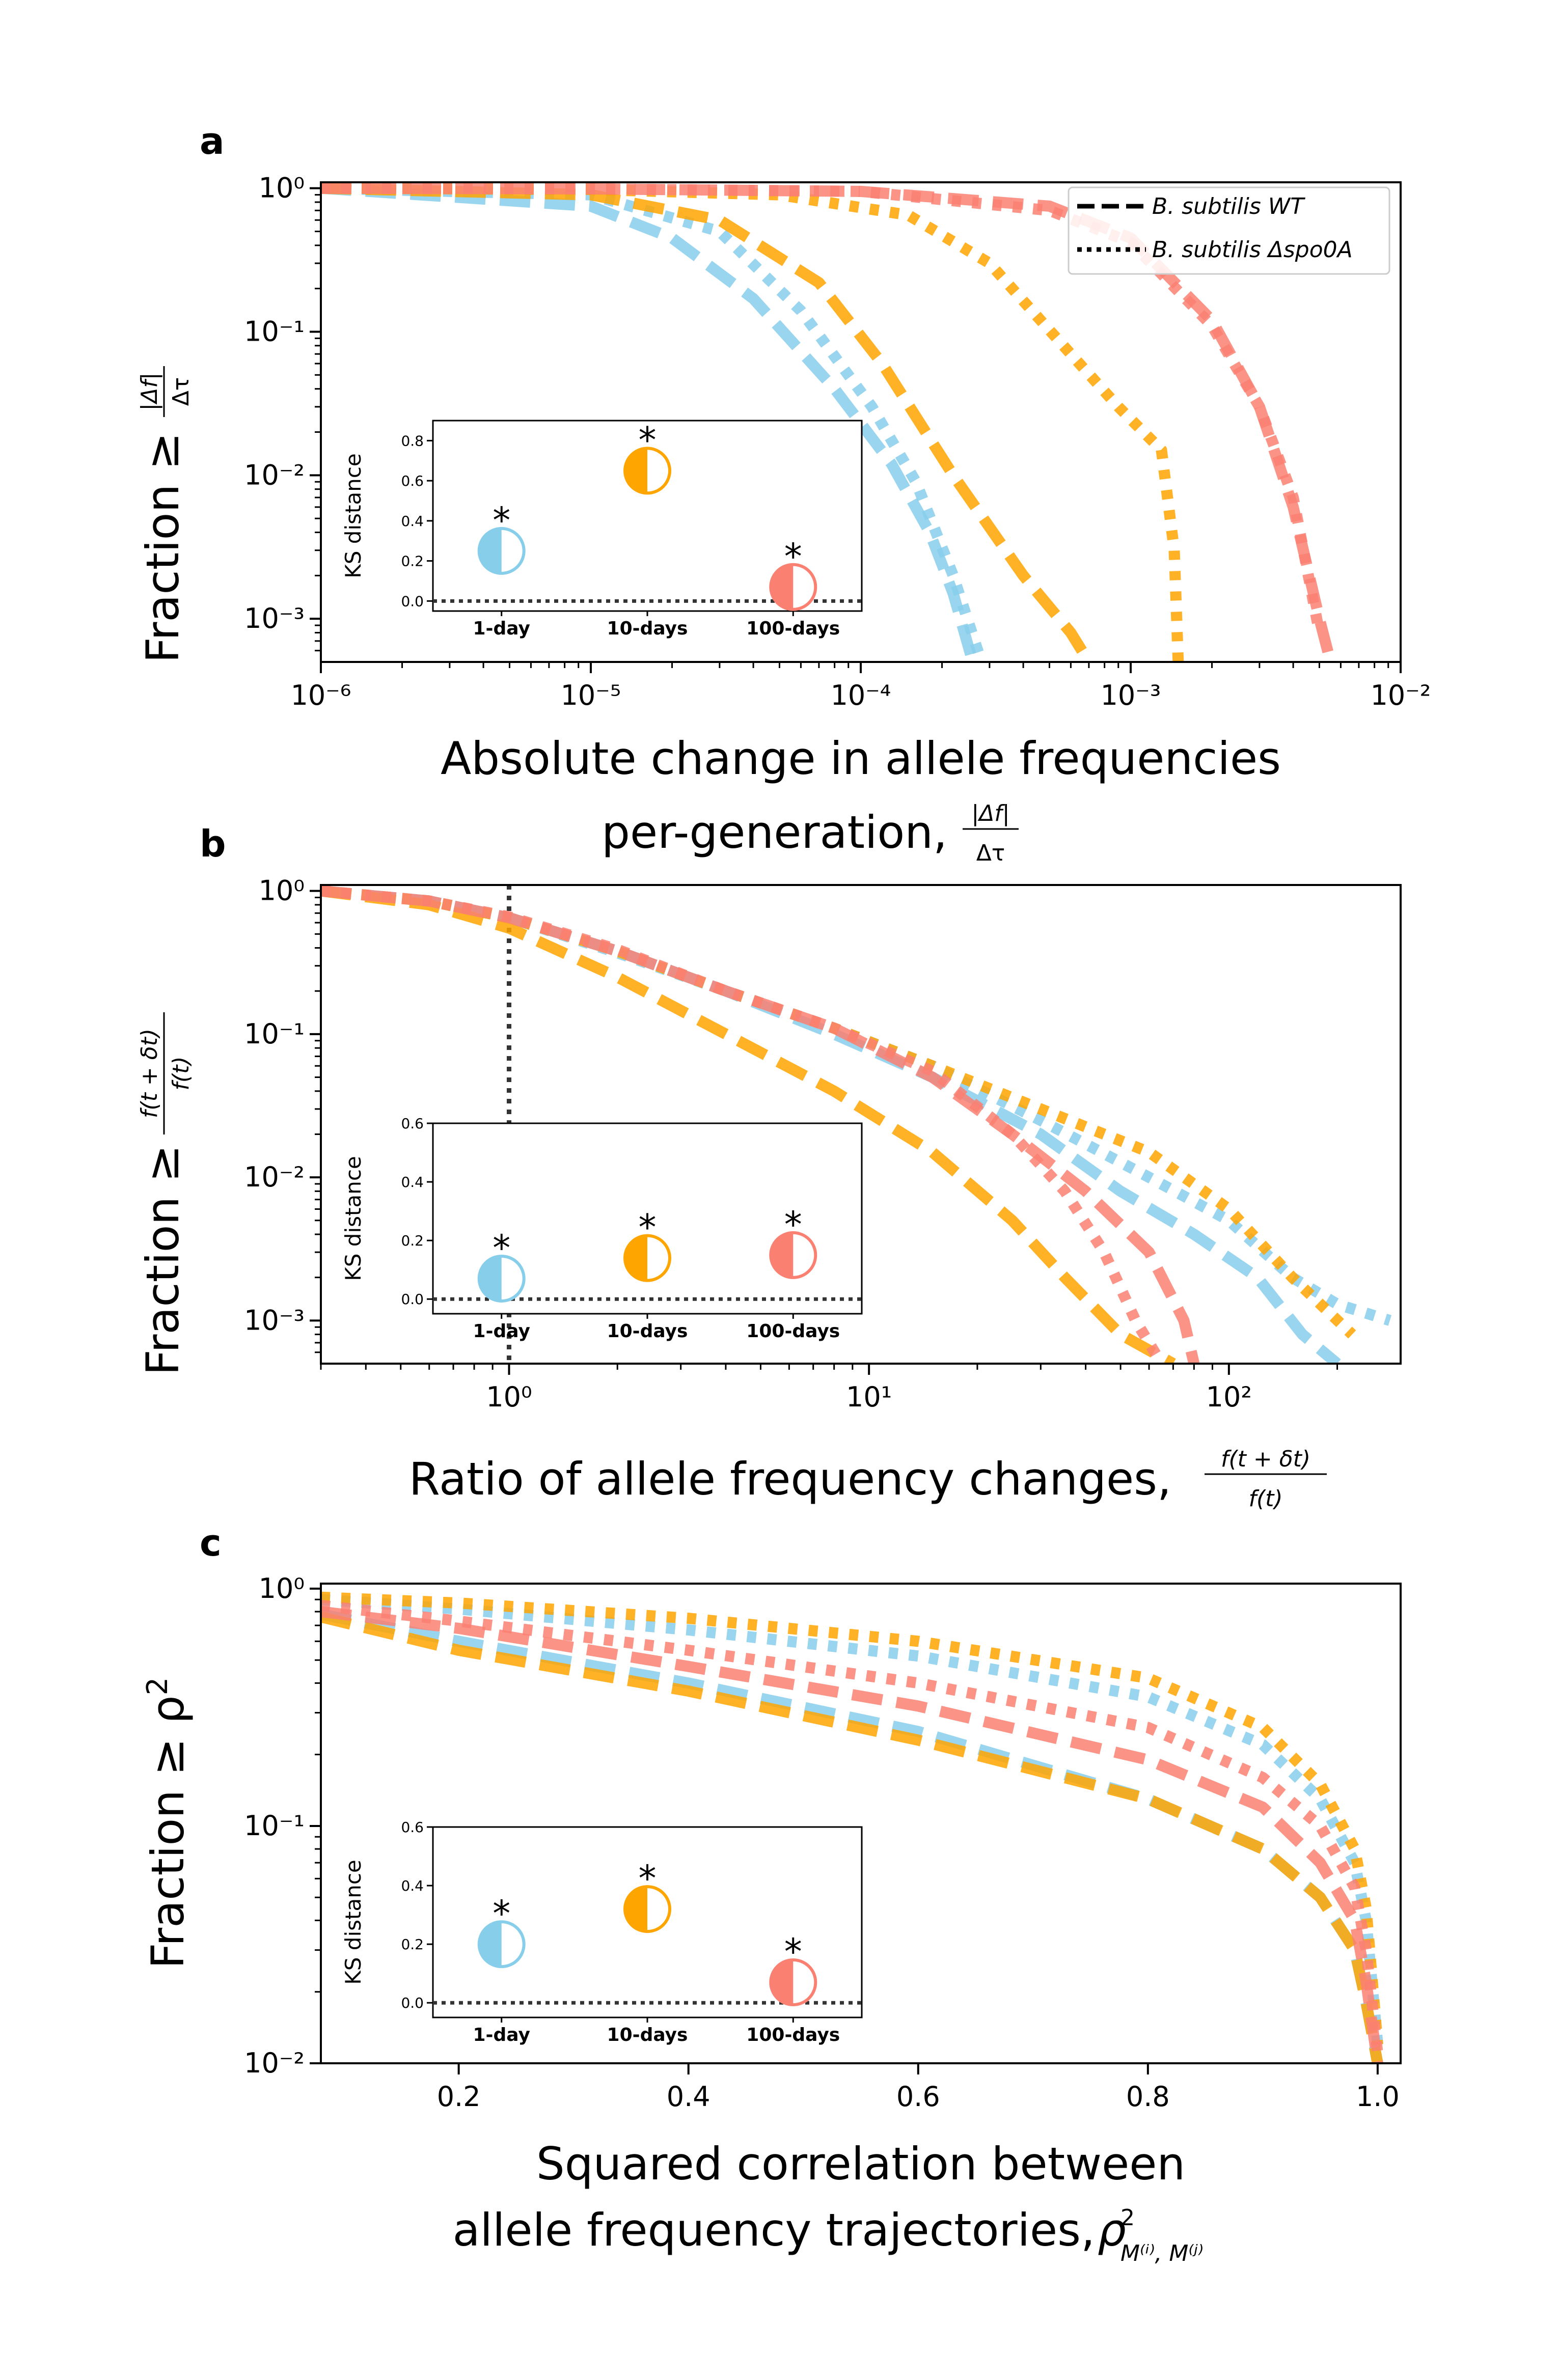  What do you see at coordinates (213, 844) in the screenshot?
I see `panel-letter-b: b` at bounding box center [213, 844].